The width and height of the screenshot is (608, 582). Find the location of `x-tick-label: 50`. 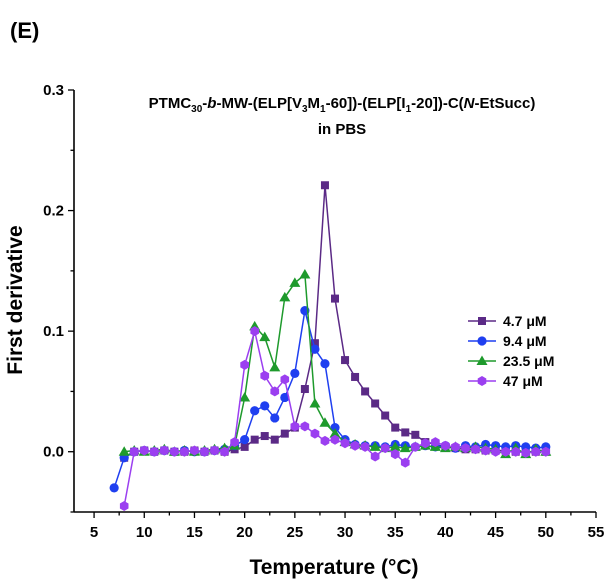

x-tick-label: 50 is located at coordinates (545, 532).